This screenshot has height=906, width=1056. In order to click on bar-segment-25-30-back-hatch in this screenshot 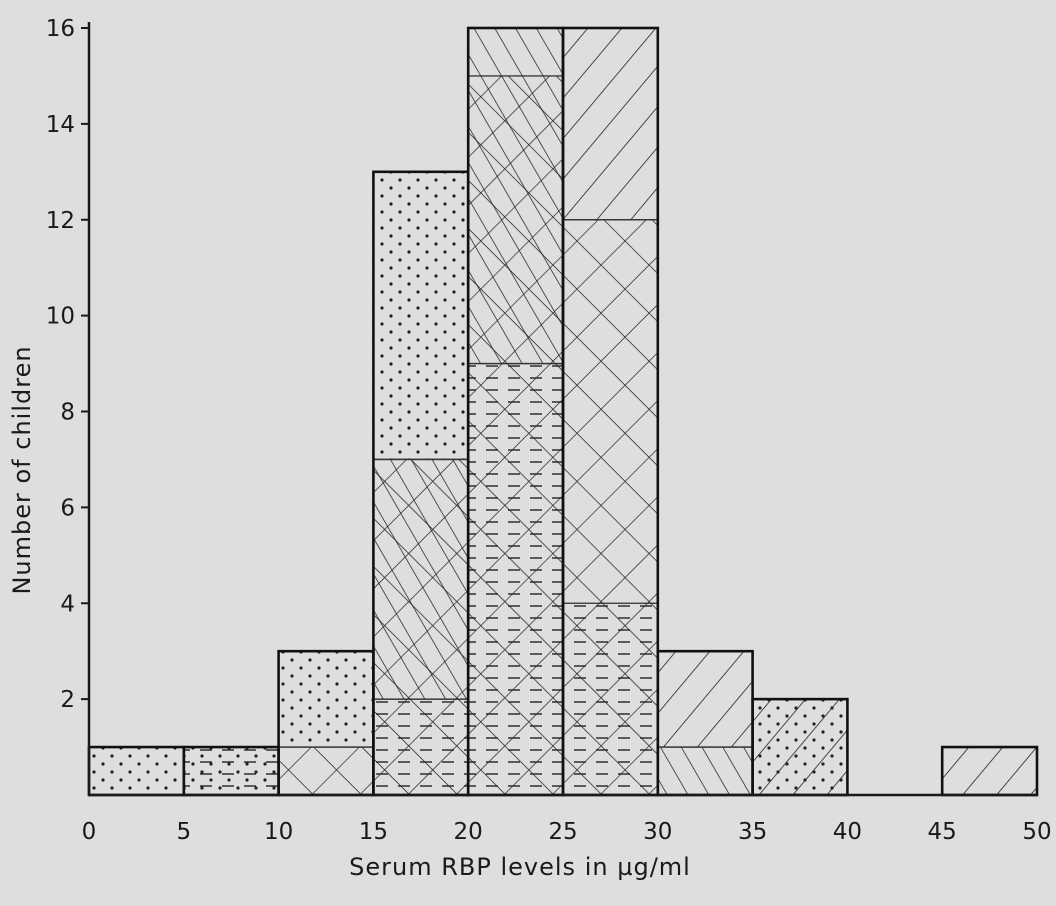, I will do `click(610, 124)`.